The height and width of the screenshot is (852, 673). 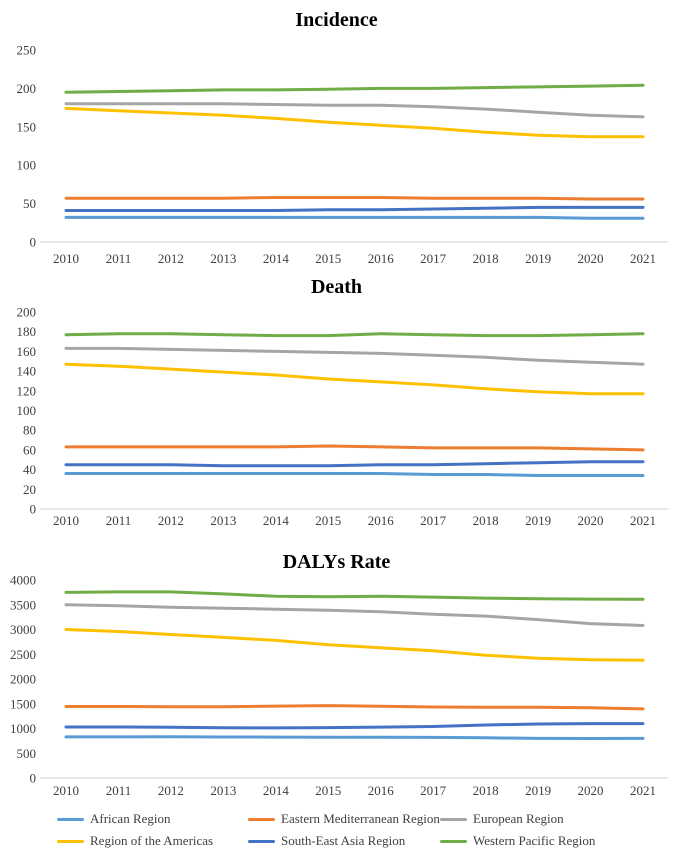 I want to click on legend-item-eastern-mediterranean-region: Eastern Mediterranean Region, so click(x=344, y=819).